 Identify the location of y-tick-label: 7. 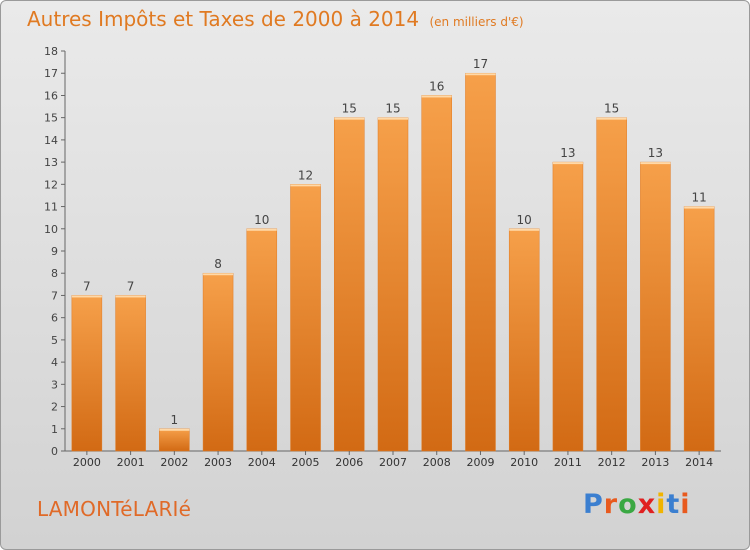
(54, 295).